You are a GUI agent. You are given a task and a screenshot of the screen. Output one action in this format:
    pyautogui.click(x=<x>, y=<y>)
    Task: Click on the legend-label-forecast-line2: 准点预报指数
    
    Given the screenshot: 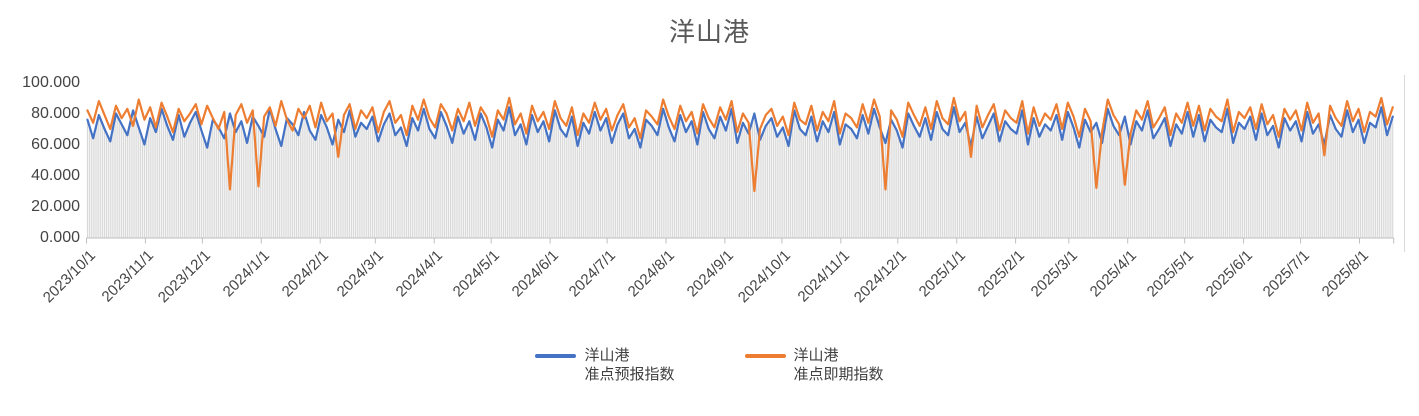 What is the action you would take?
    pyautogui.click(x=629, y=374)
    